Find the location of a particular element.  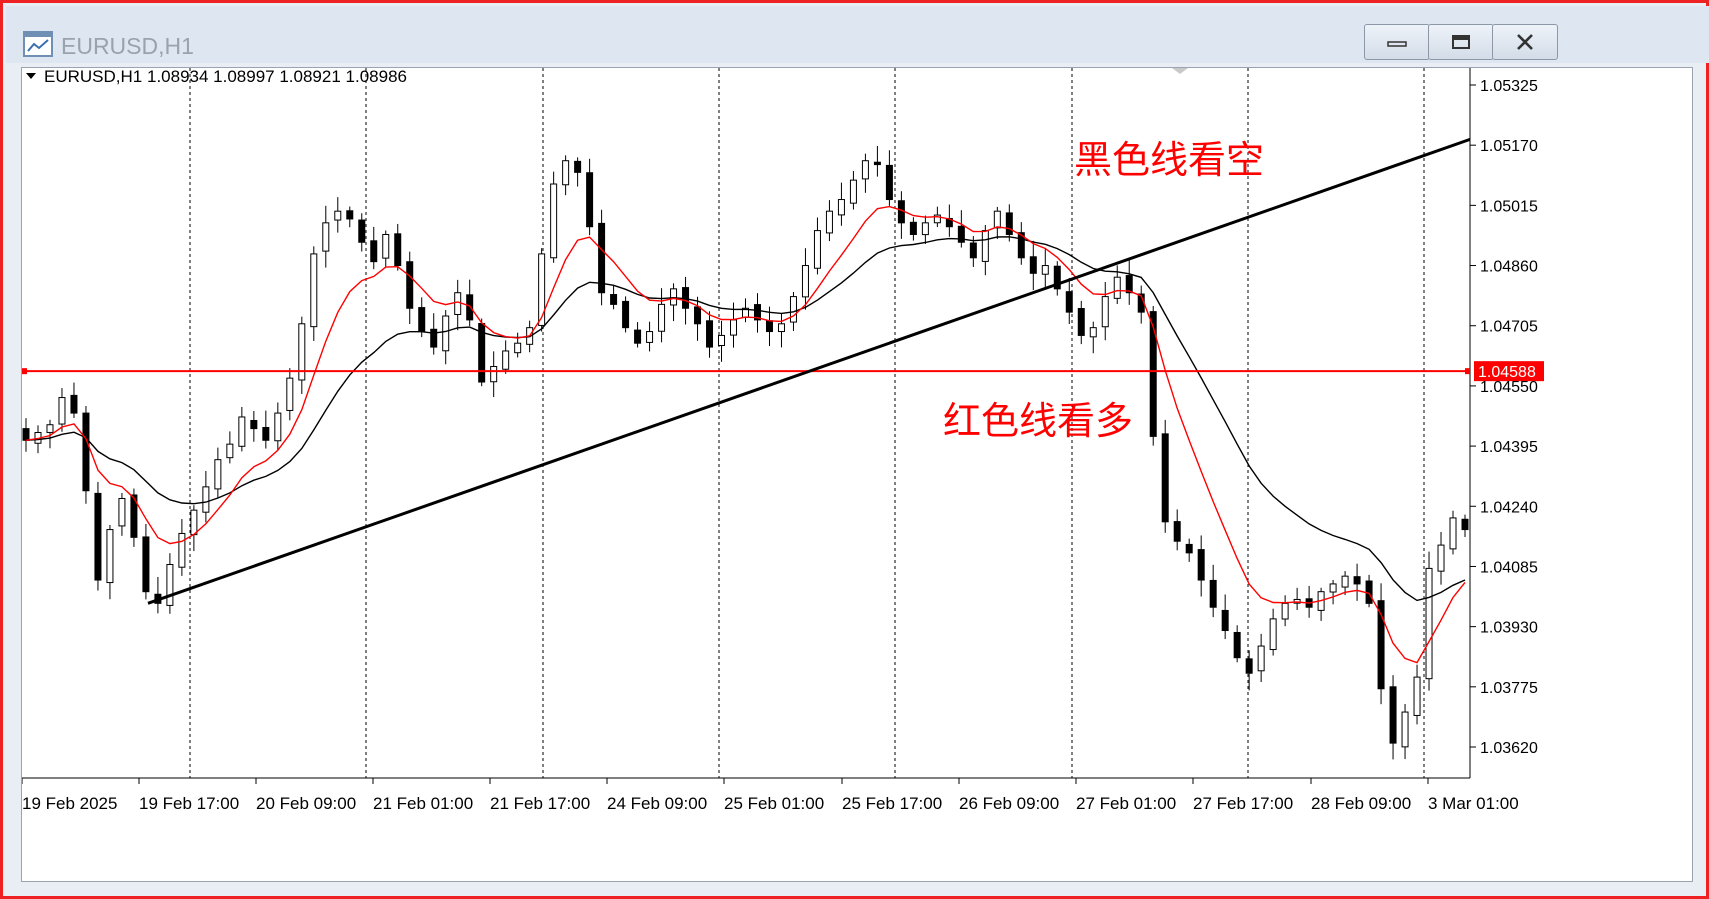

x-tick-label: 25 Feb 01:00 is located at coordinates (774, 803).